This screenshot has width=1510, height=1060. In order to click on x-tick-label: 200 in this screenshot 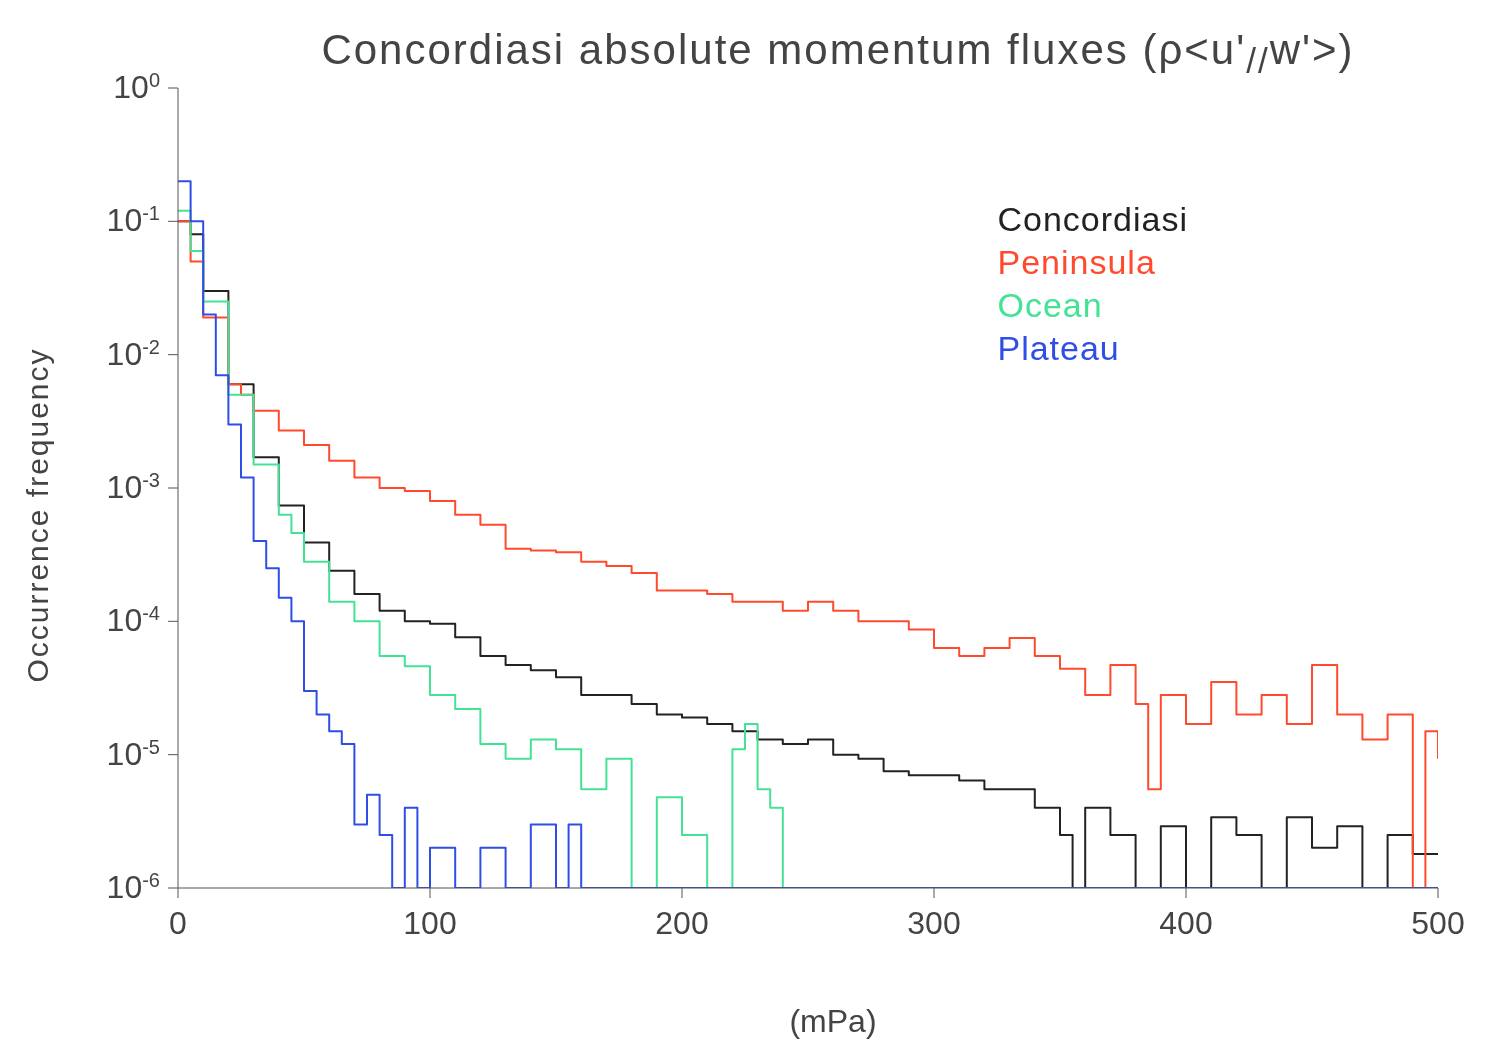, I will do `click(682, 923)`.